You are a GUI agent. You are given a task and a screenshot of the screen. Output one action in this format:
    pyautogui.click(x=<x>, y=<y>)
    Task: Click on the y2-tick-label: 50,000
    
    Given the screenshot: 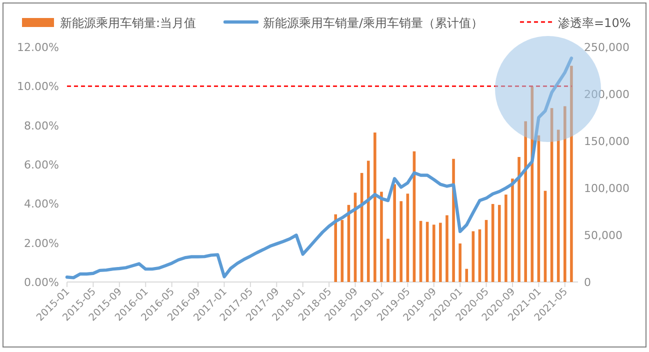 What is the action you would take?
    pyautogui.click(x=603, y=235)
    